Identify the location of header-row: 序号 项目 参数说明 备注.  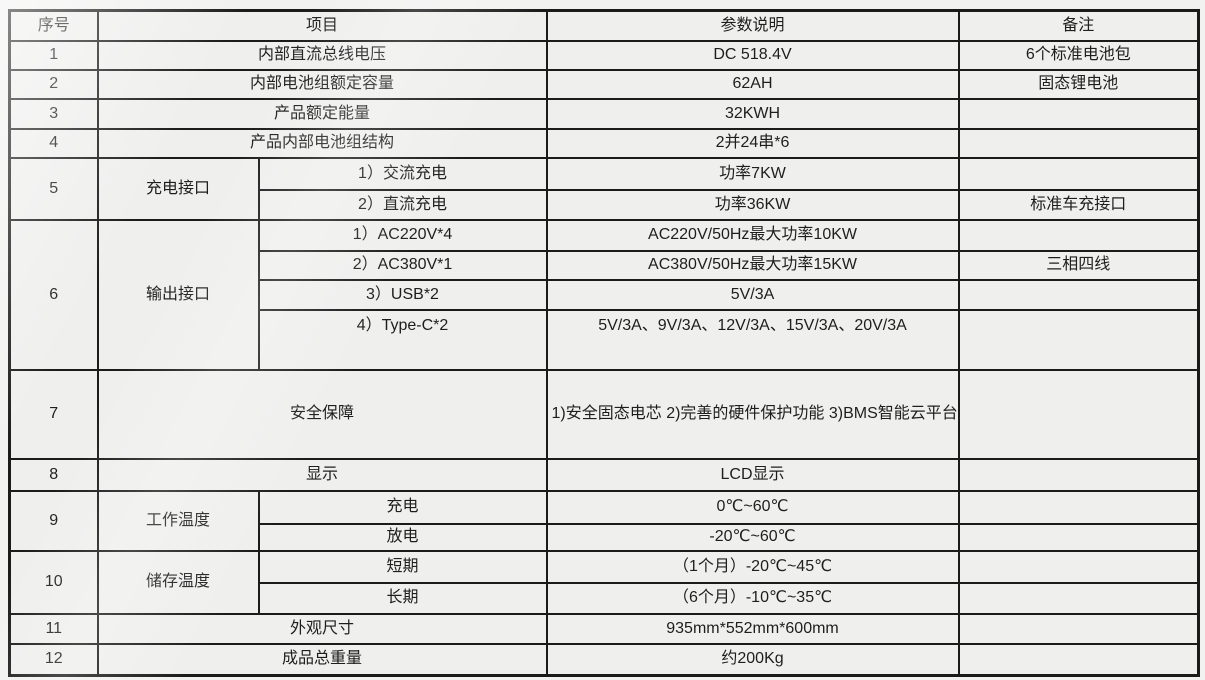
(604, 25).